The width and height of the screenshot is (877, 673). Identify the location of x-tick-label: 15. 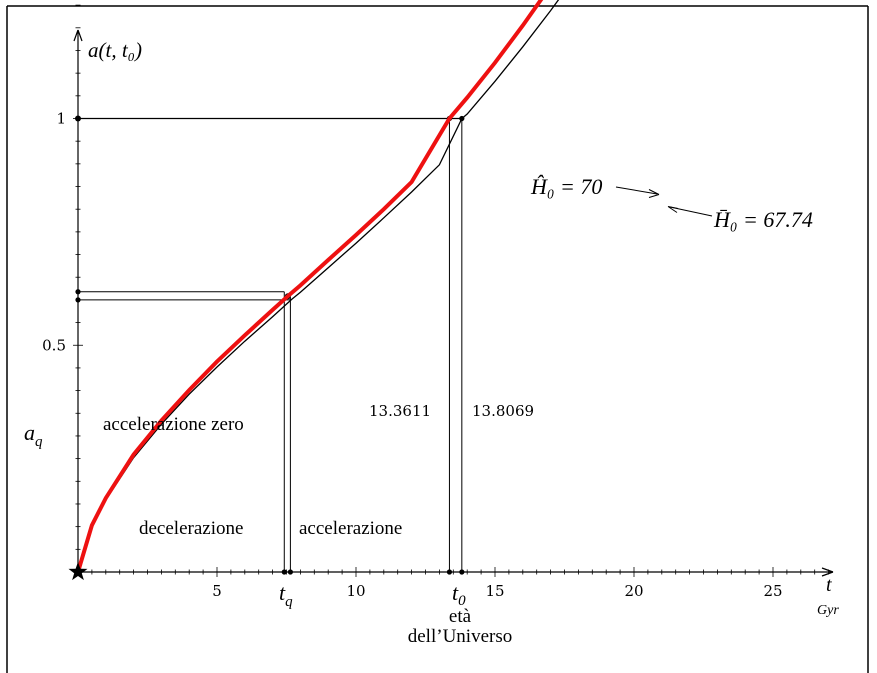
(494, 591).